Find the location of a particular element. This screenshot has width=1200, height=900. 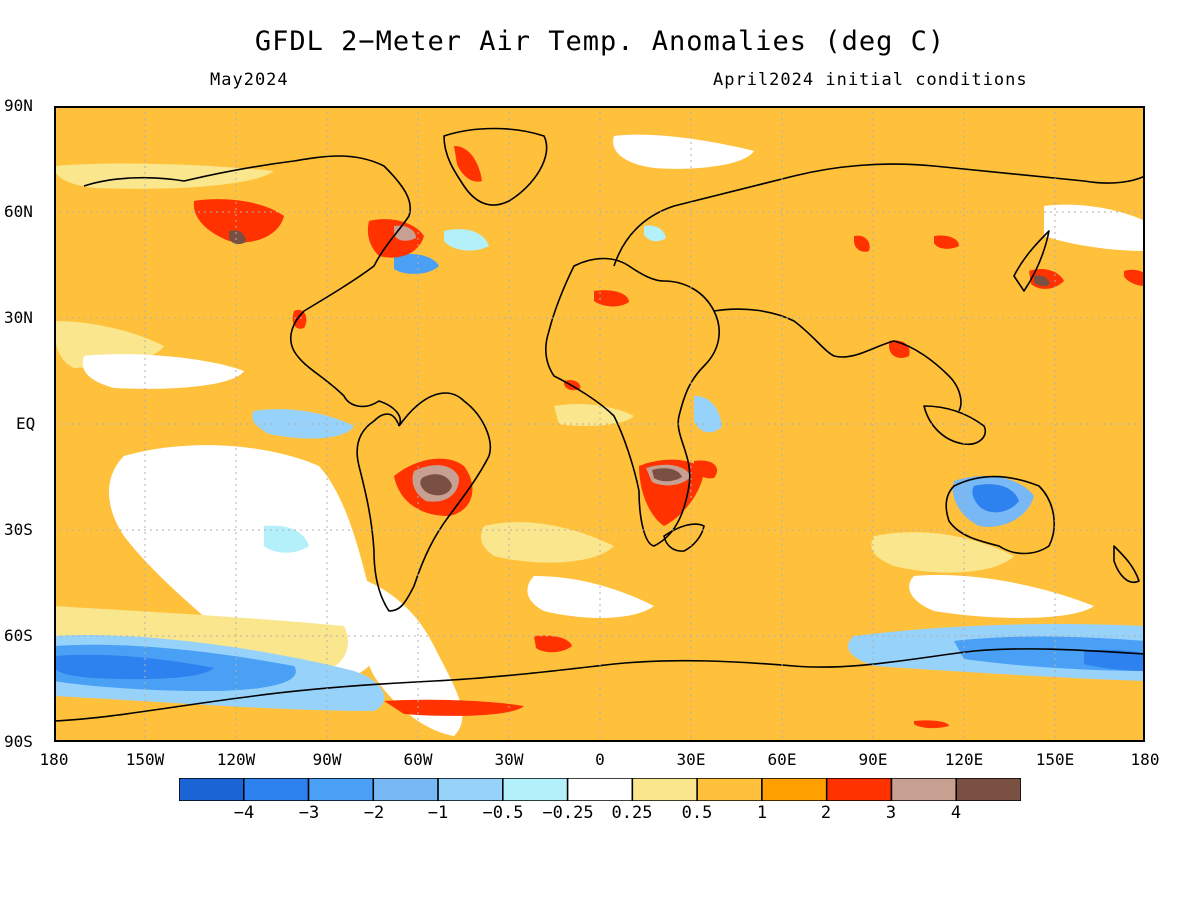

lon-label-150e: 150E is located at coordinates (1055, 759).